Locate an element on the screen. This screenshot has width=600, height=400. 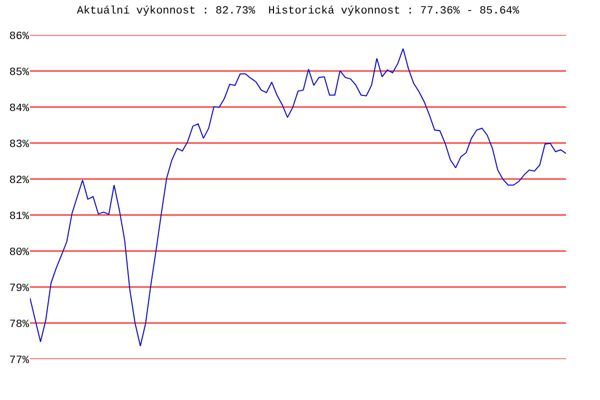
y-tick-label: 86% is located at coordinates (19, 36).